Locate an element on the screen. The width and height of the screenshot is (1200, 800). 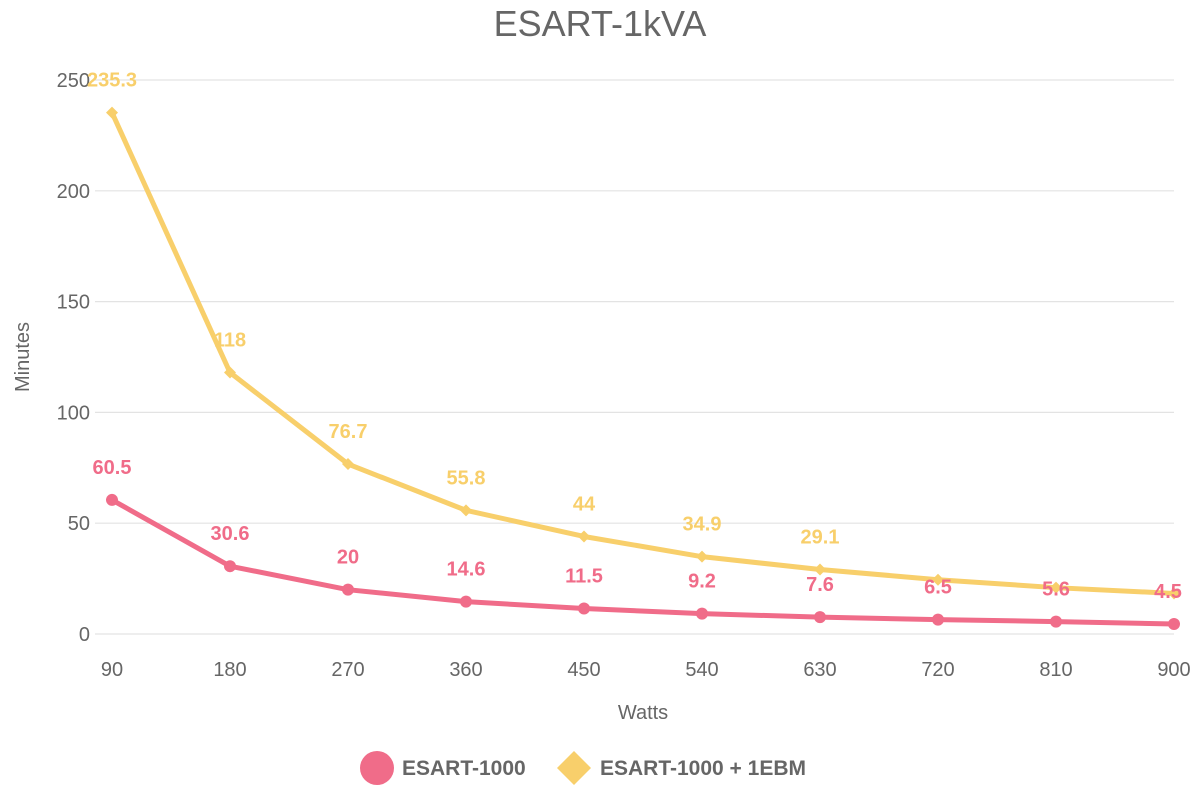
x-tick-label: 450 is located at coordinates (583, 670).